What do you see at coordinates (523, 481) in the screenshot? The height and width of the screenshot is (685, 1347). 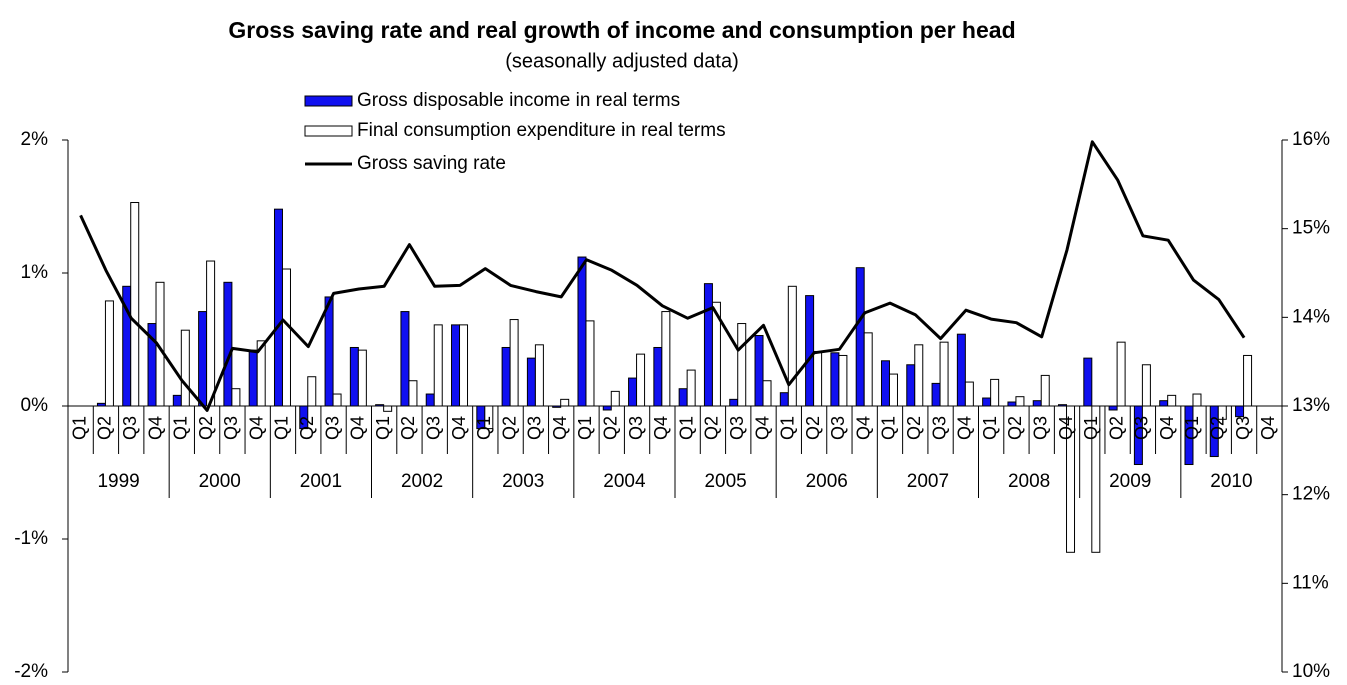 I see `year-label: 2003` at bounding box center [523, 481].